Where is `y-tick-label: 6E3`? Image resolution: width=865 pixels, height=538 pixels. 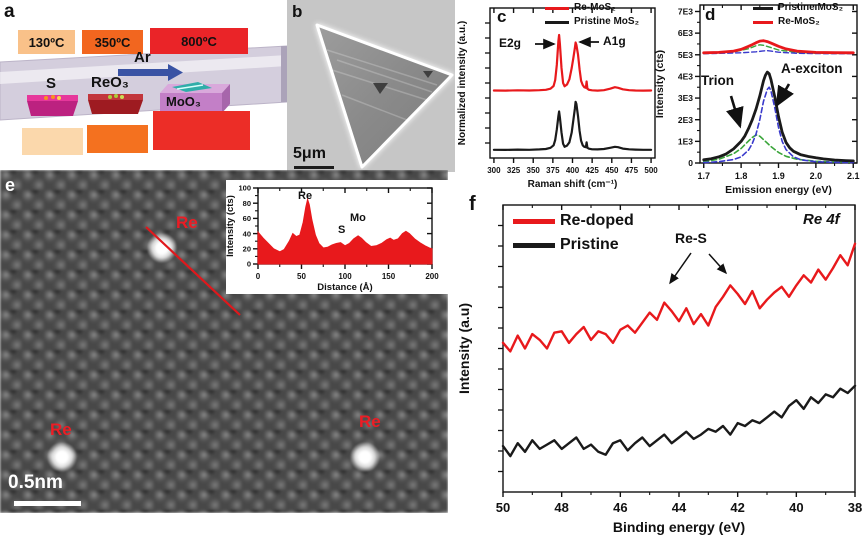 y-tick-label: 6E3 is located at coordinates (685, 33).